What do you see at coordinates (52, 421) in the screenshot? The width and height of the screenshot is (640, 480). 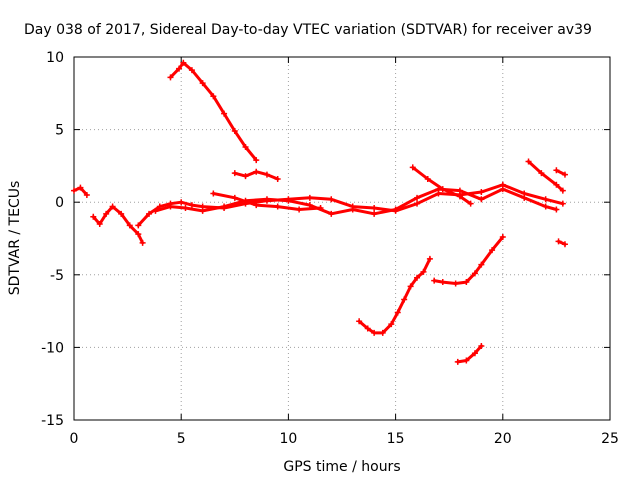 I see `y-tick-label: -15` at bounding box center [52, 421].